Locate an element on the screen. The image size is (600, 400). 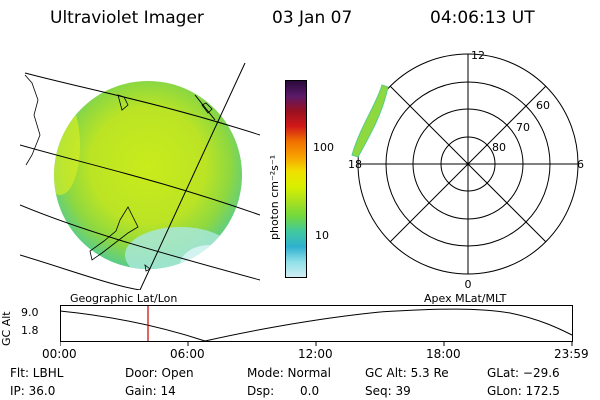
auroral-patch is located at coordinates (370, 121).